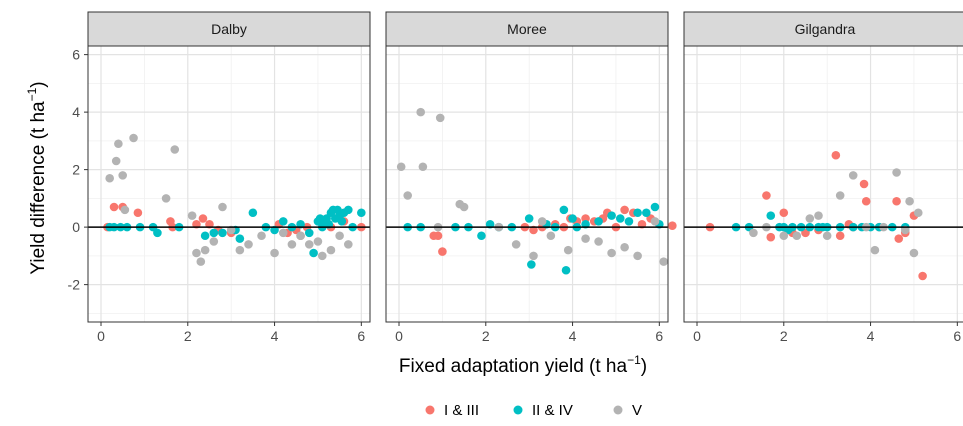 The height and width of the screenshot is (426, 963). Describe the element at coordinates (78, 170) in the screenshot. I see `y-axis: -2 0 2 4 6` at that location.